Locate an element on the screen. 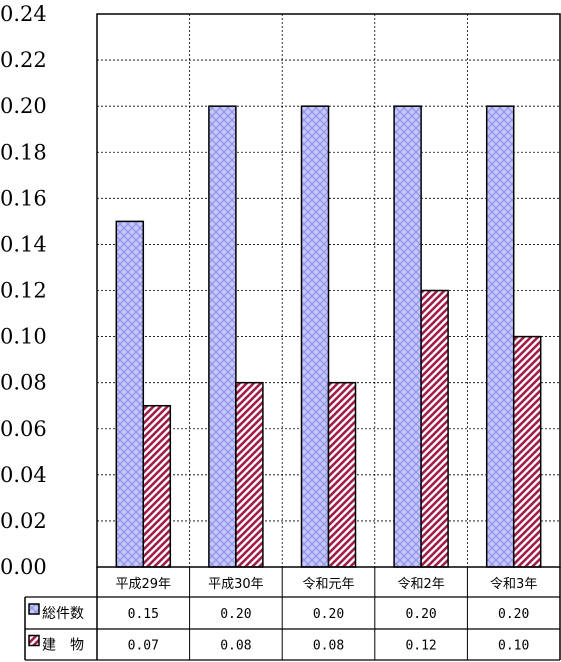 This screenshot has width=561, height=662. y-tick-label: 0.12 is located at coordinates (23, 291).